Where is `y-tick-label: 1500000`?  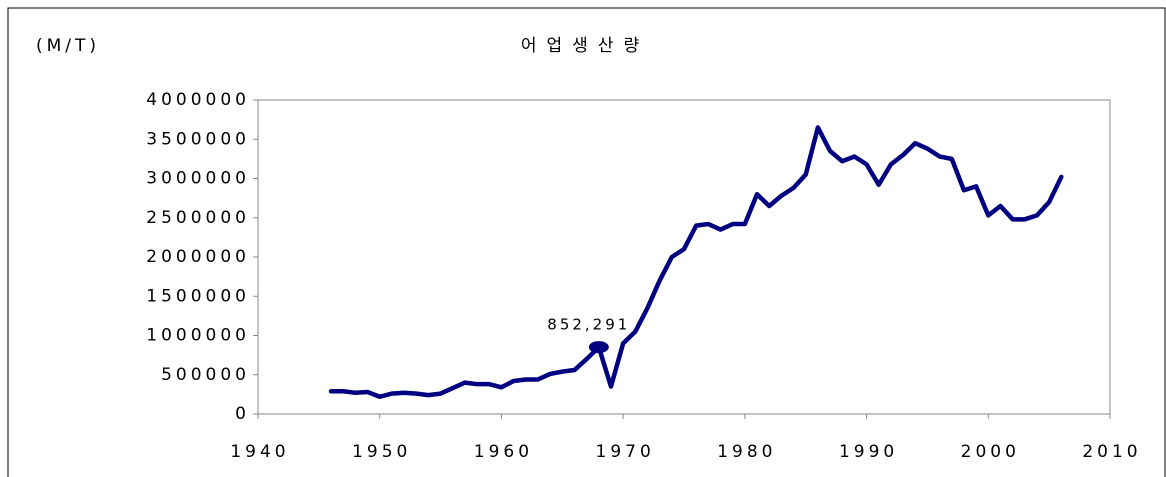
y-tick-label: 1500000 is located at coordinates (198, 296).